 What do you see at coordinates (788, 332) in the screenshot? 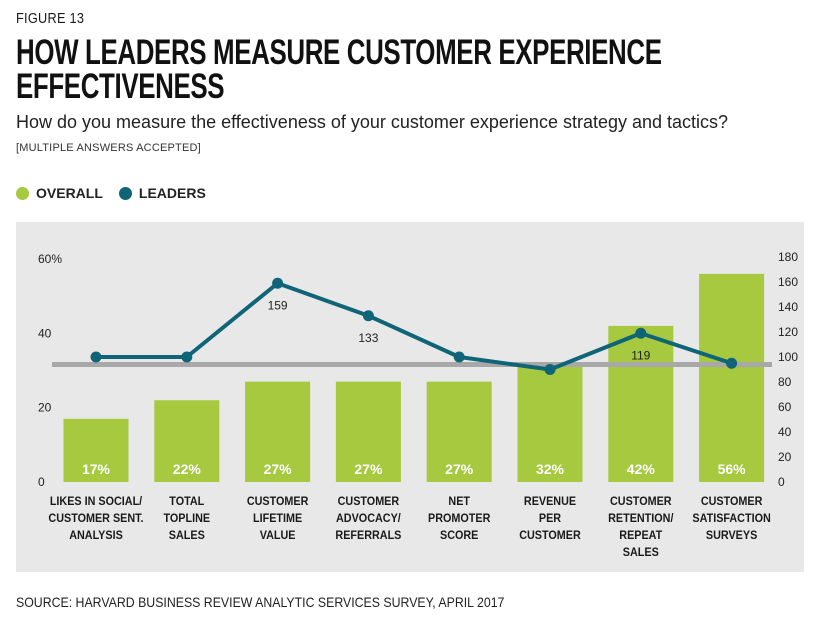
I see `right-axis-tick: 120` at bounding box center [788, 332].